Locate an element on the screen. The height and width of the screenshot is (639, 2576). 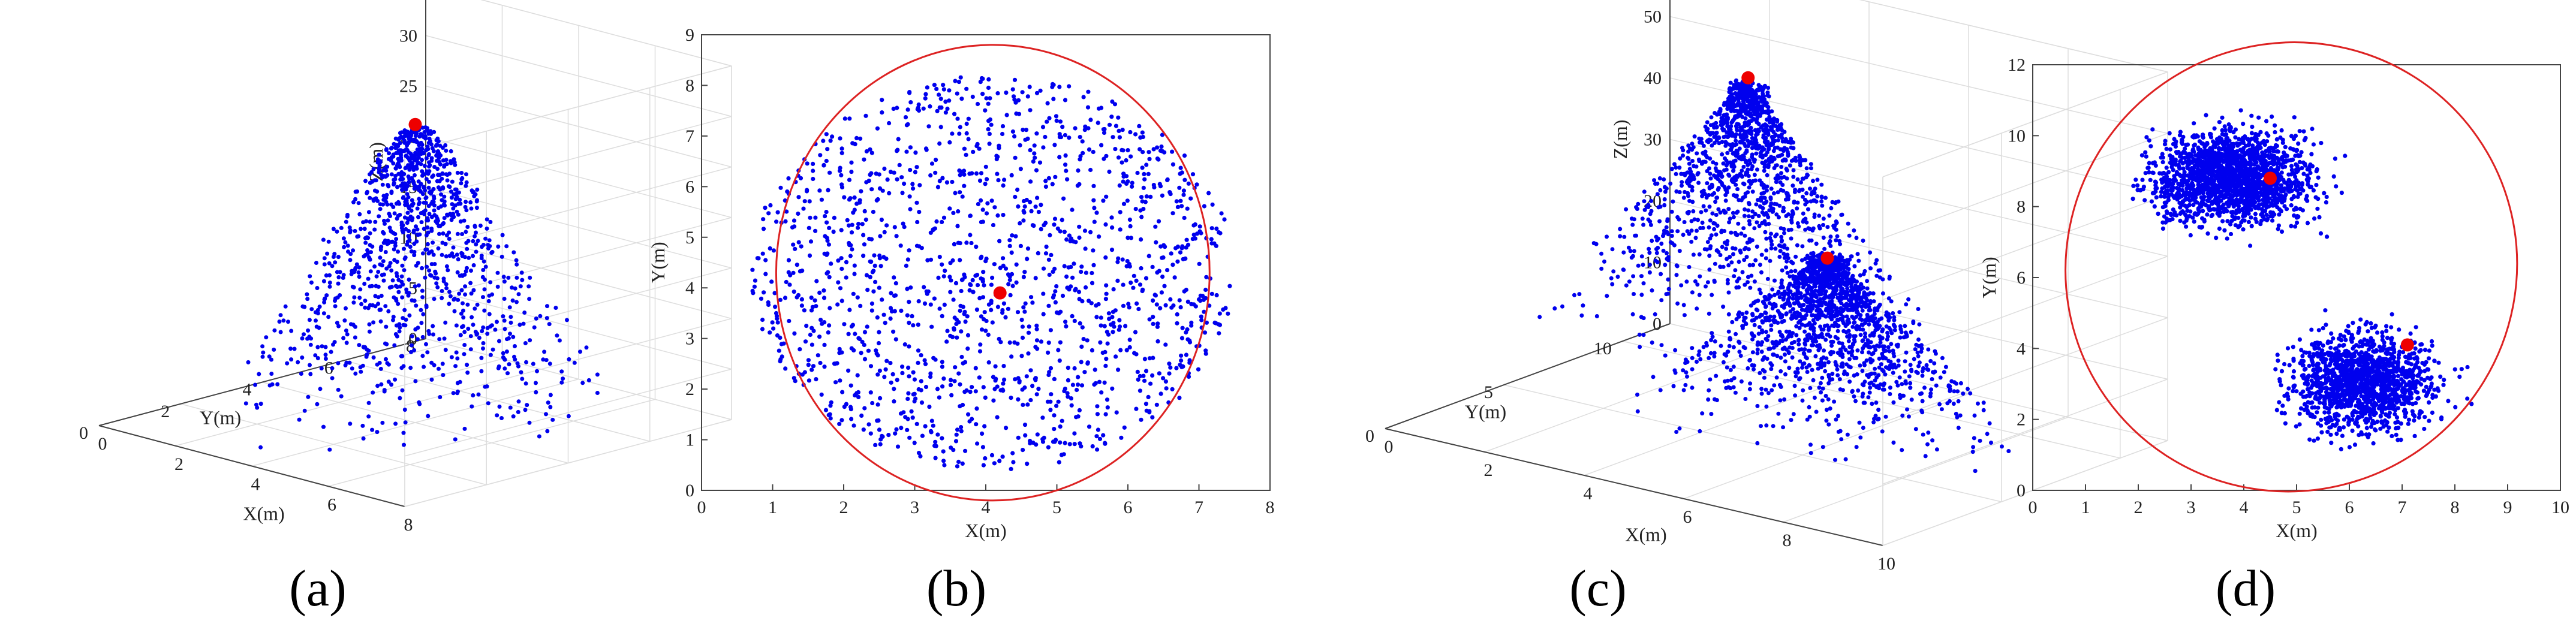
x-axis-label: X(m) is located at coordinates (1645, 534).